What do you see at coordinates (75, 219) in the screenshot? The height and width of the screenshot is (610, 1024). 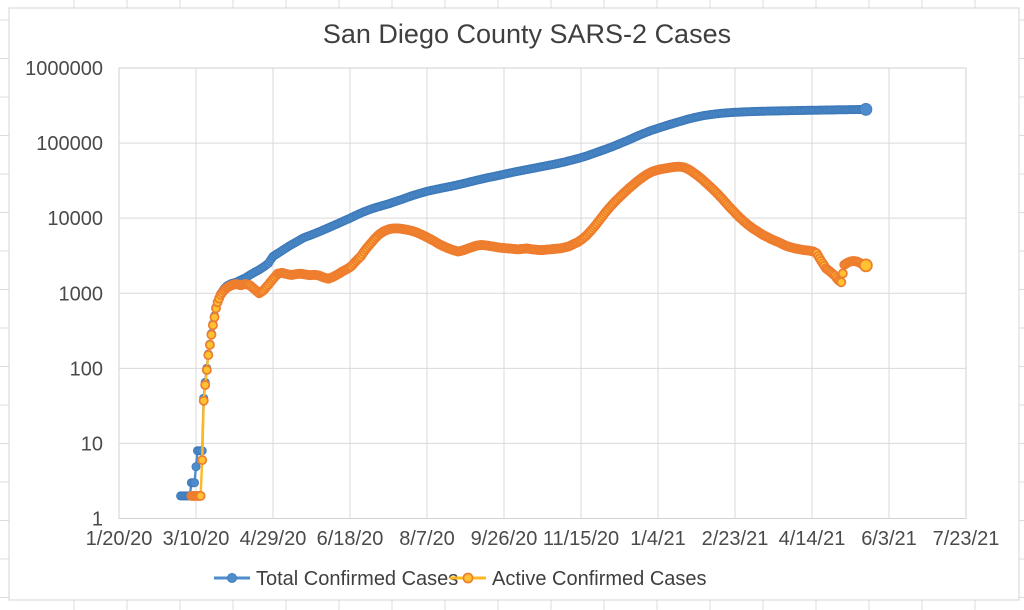 I see `y-axis-tick-label: 10000` at bounding box center [75, 219].